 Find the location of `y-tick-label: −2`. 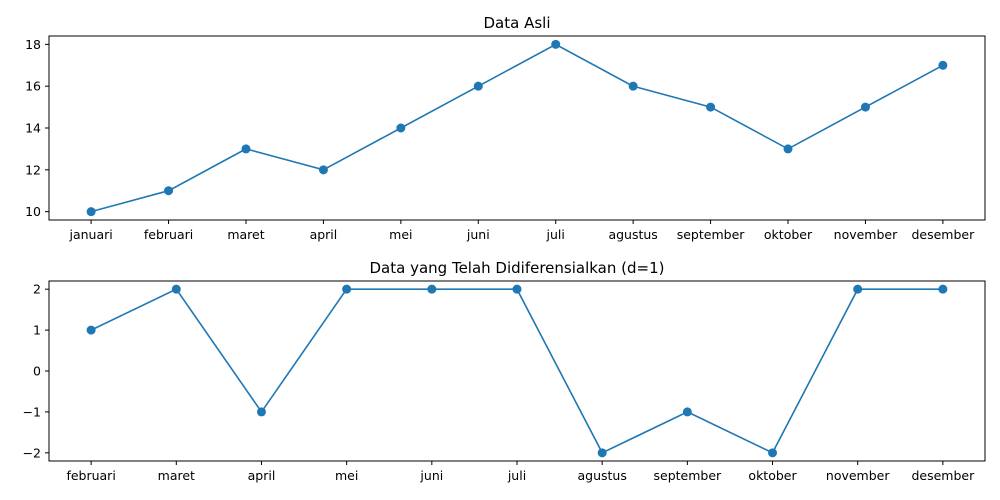

y-tick-label: −2 is located at coordinates (32, 452).